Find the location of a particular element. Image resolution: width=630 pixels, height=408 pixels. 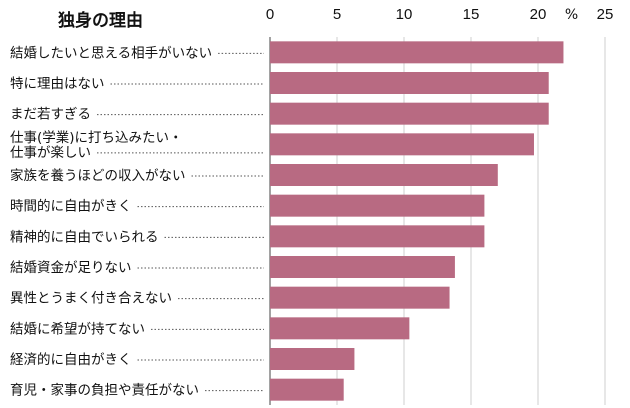

category-label-8: 異性とうまく付き合えない is located at coordinates (91, 299).